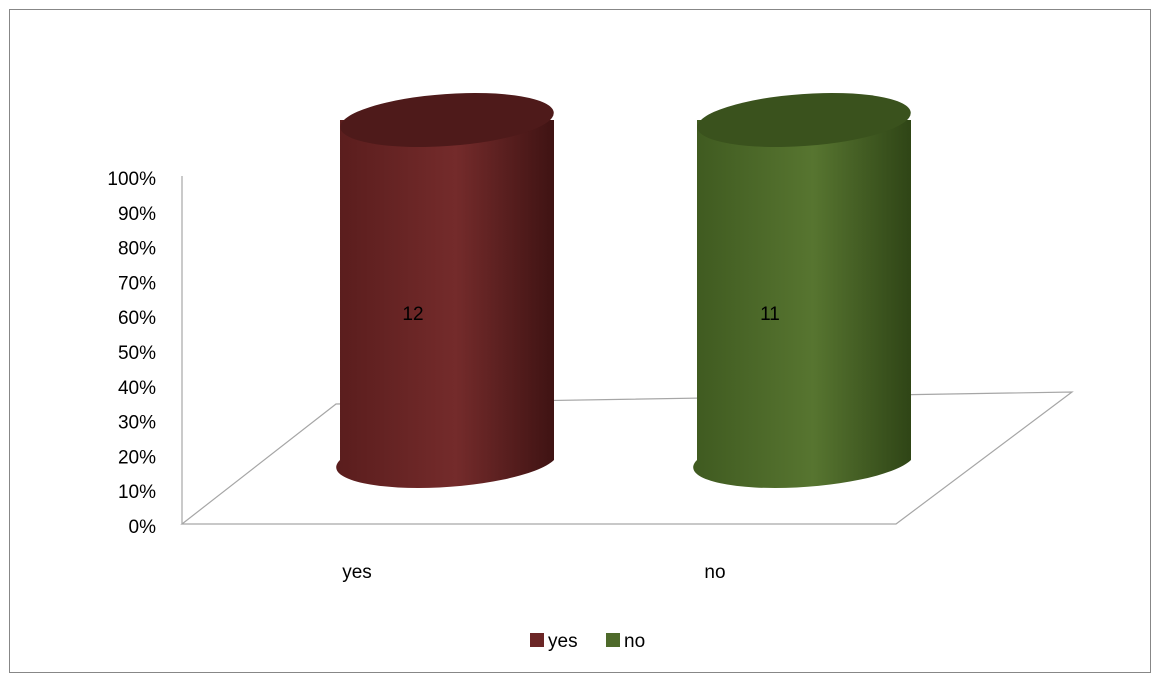 The height and width of the screenshot is (675, 1153). What do you see at coordinates (634, 641) in the screenshot?
I see `legend-label: no` at bounding box center [634, 641].